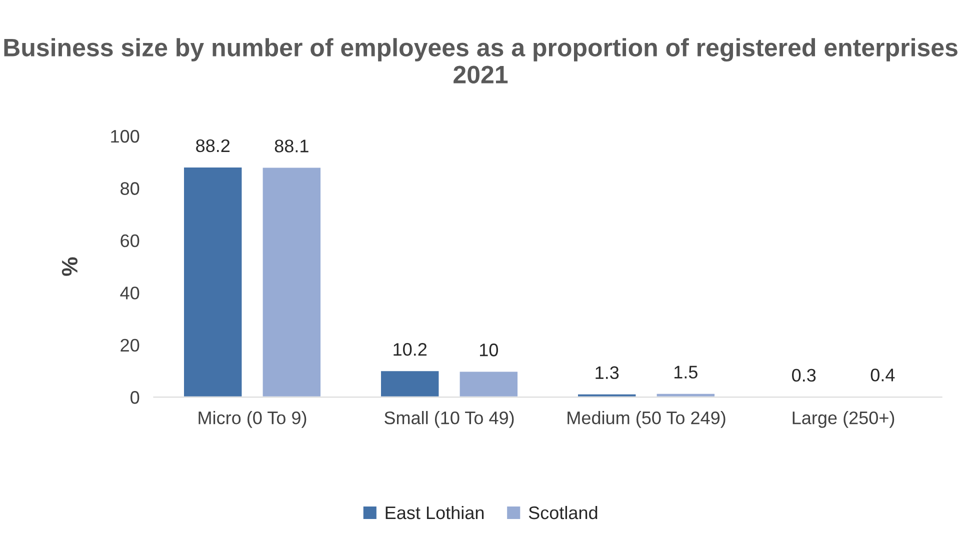 Image resolution: width=961 pixels, height=544 pixels. I want to click on data-label: 1.5, so click(686, 372).